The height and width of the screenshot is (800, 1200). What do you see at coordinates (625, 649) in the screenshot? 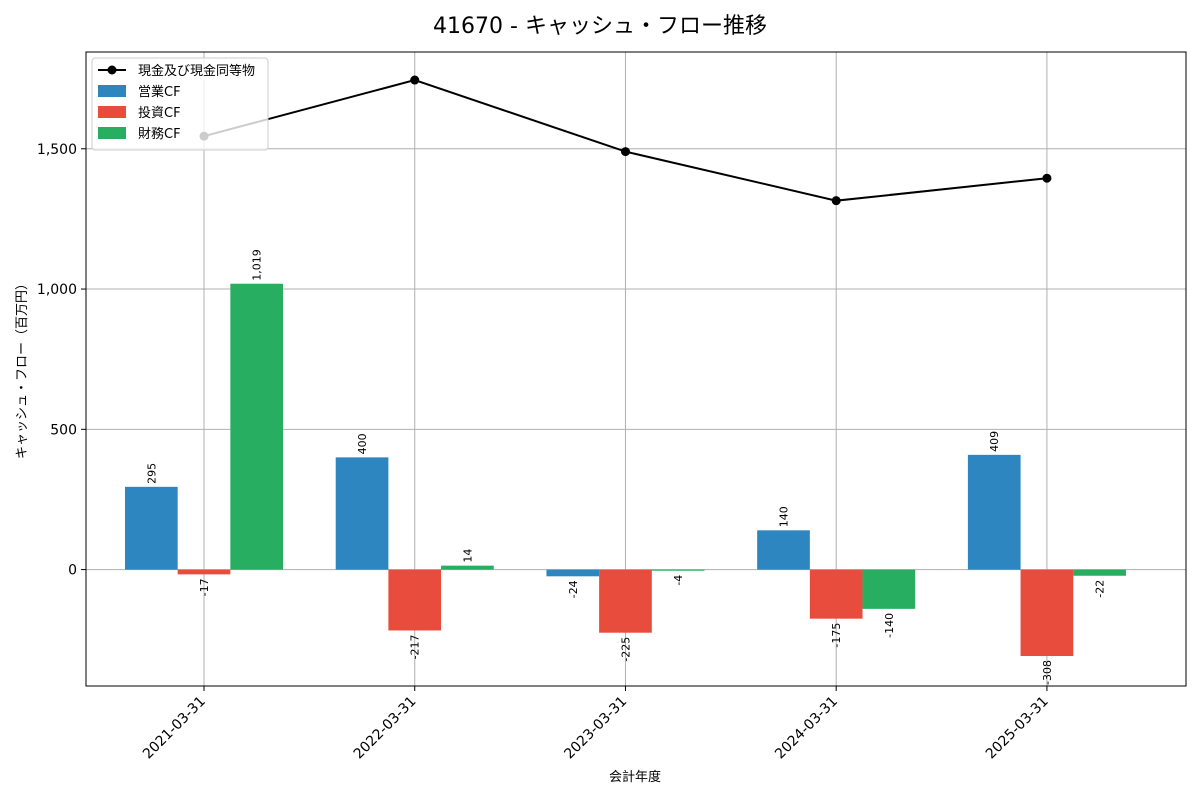
I see `data-label: -225` at bounding box center [625, 649].